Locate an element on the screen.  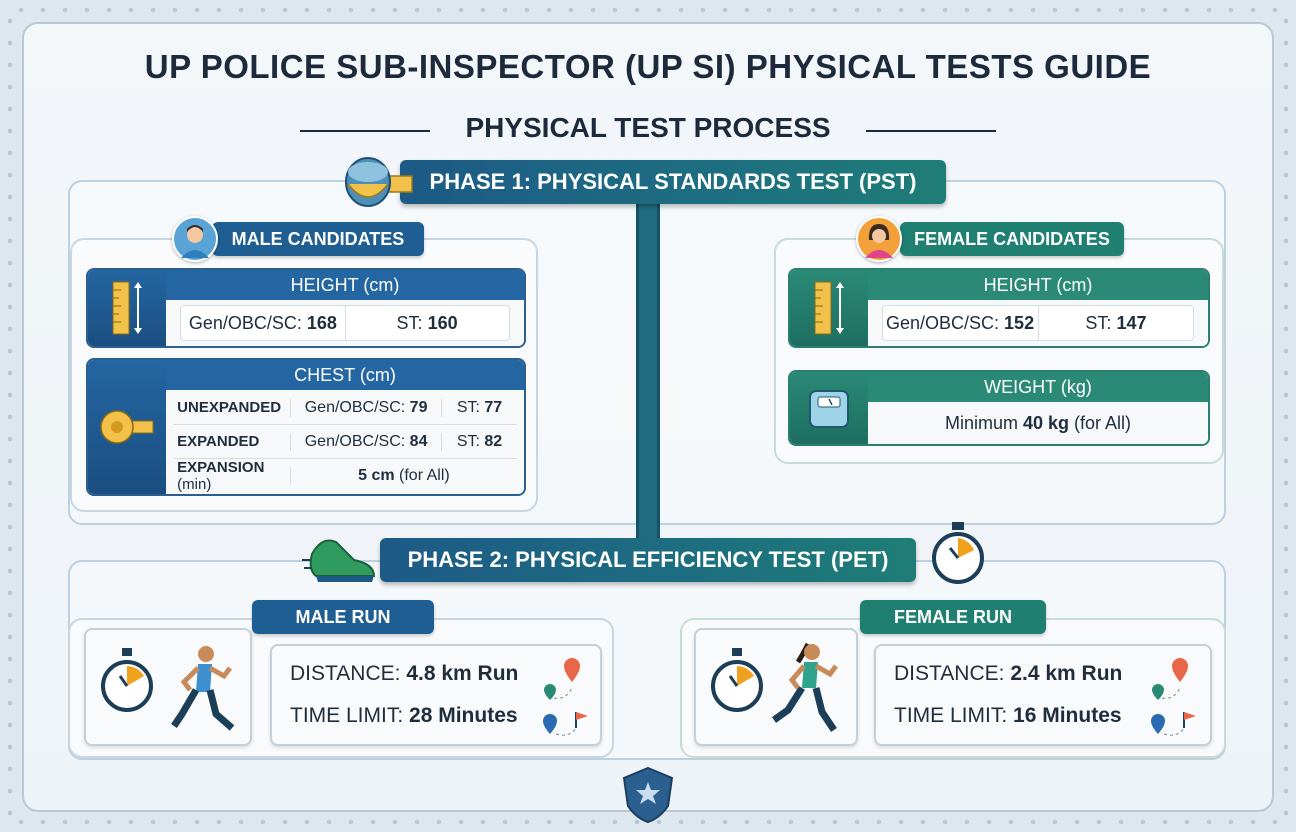
male-distance-value: 4.8 km Run is located at coordinates (462, 673).